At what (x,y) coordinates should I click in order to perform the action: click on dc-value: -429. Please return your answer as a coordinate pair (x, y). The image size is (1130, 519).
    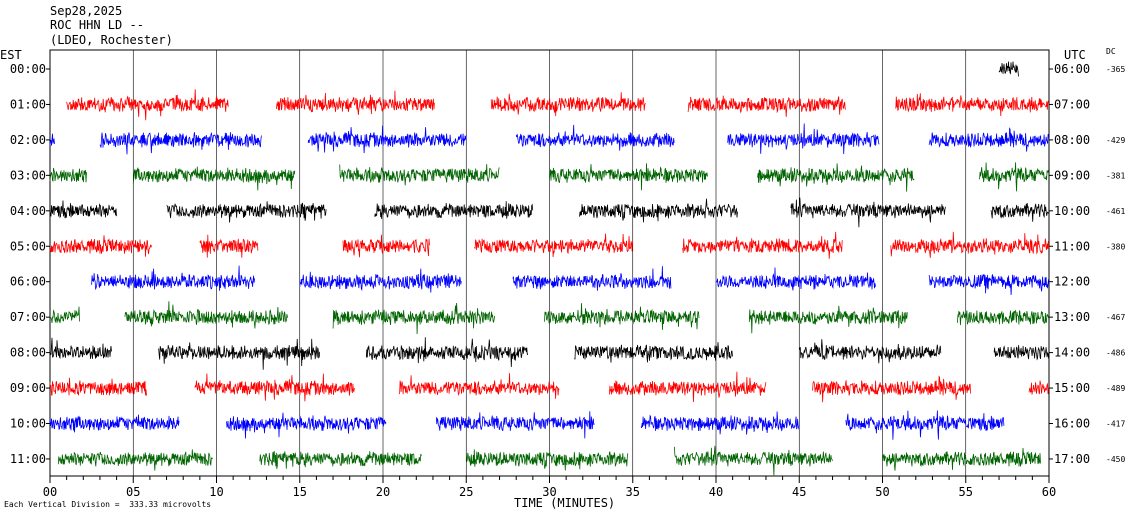
    Looking at the image, I should click on (1115, 140).